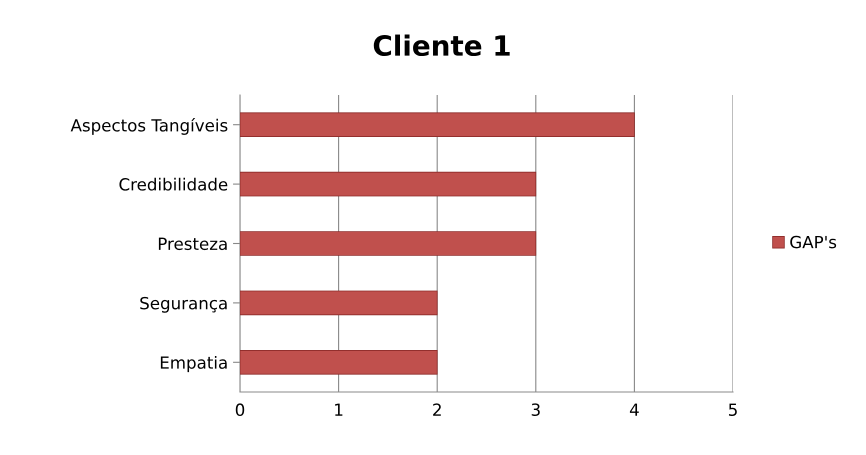 This screenshot has width=866, height=455. I want to click on x-tick-label: 4, so click(634, 410).